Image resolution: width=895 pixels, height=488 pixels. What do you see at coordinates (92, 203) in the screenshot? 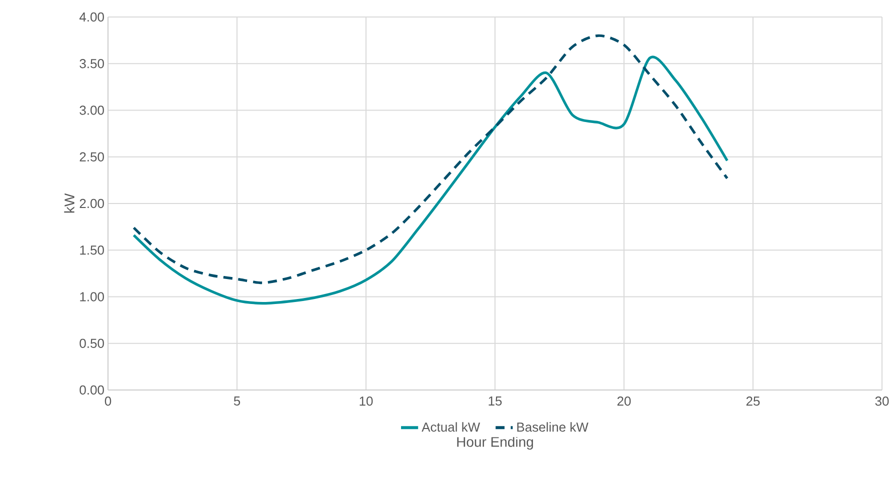
I see `y-tick-label: 2.00` at bounding box center [92, 203].